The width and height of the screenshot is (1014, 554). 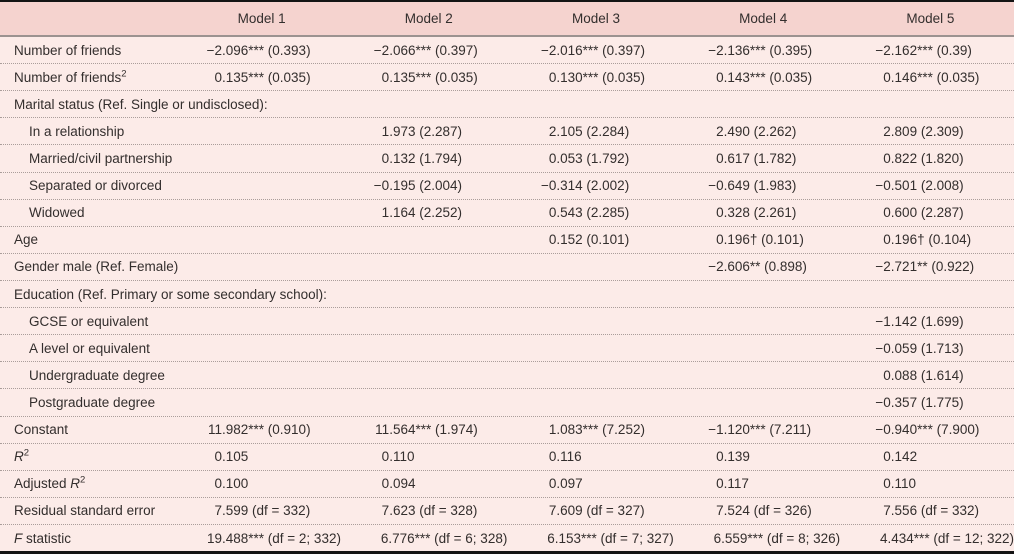 I want to click on cell-model-3: 0.152 (0.101), so click(x=589, y=240).